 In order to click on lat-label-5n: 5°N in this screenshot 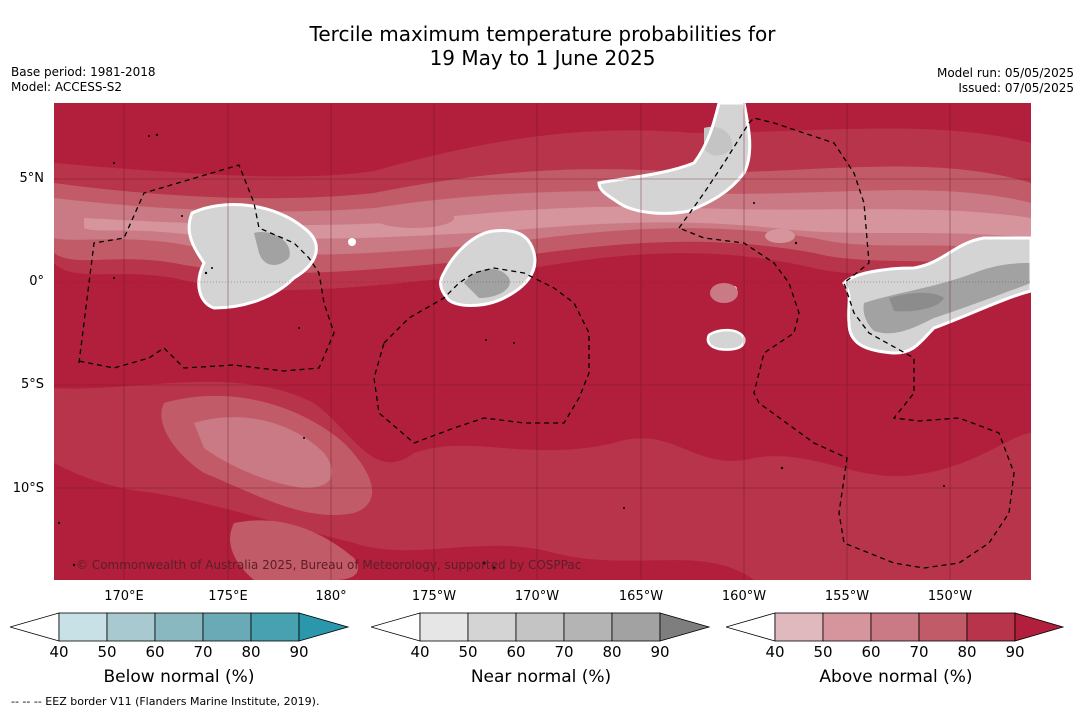, I will do `click(32, 178)`.